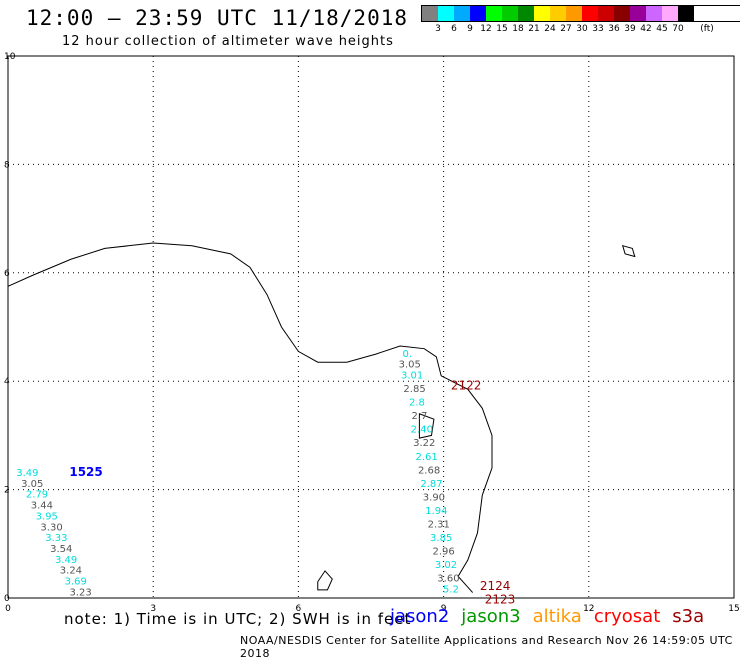 This screenshot has height=660, width=740. I want to click on swh-value-cryosat: 5.2, so click(451, 590).